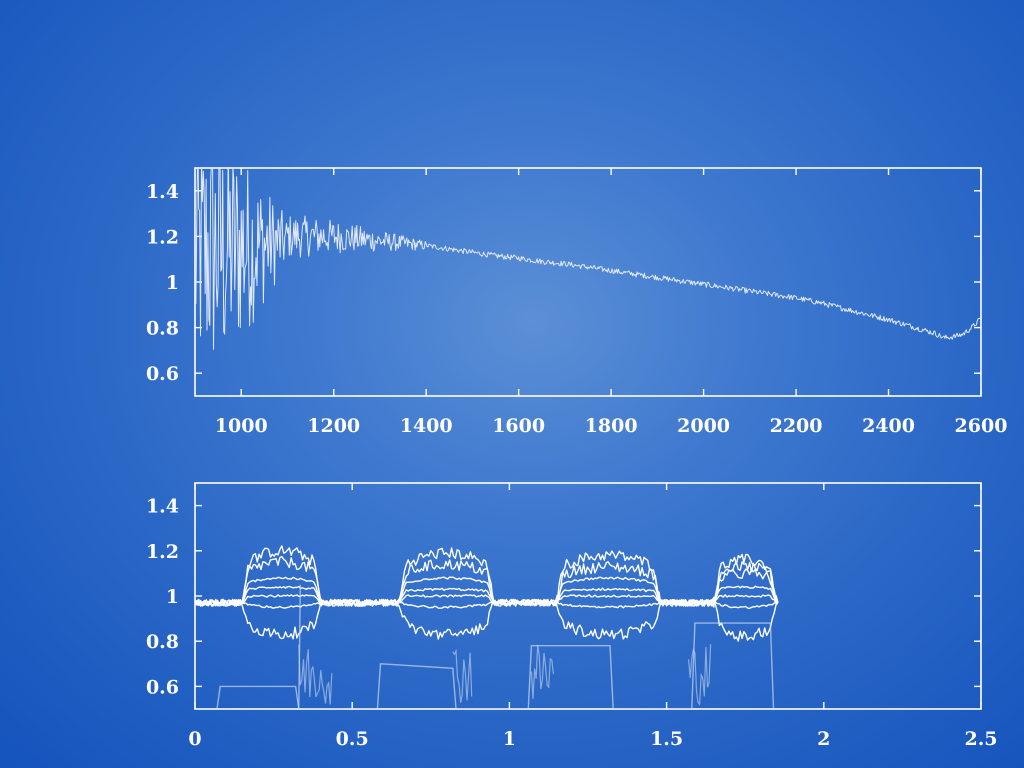 Image resolution: width=1024 pixels, height=768 pixels. I want to click on x-tick-label: 1, so click(509, 739).